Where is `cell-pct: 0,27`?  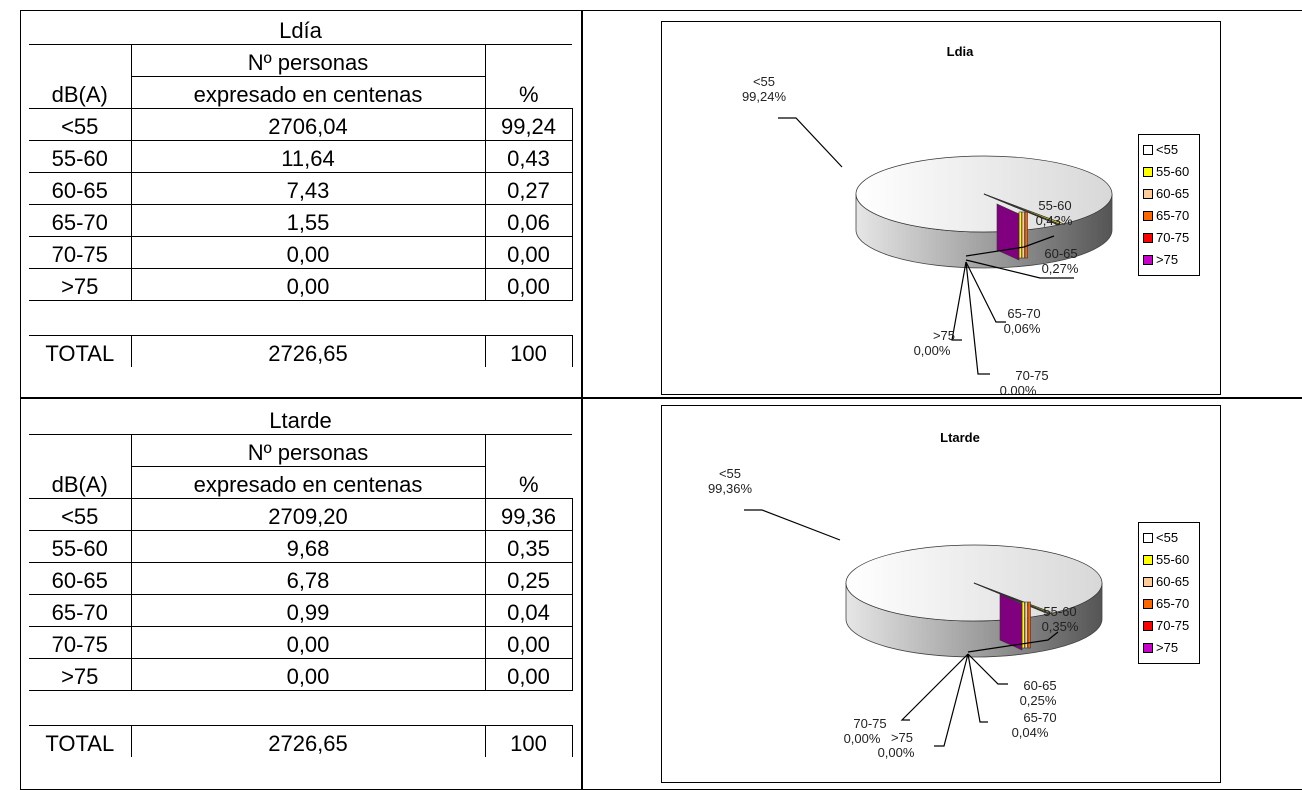 cell-pct: 0,27 is located at coordinates (529, 188).